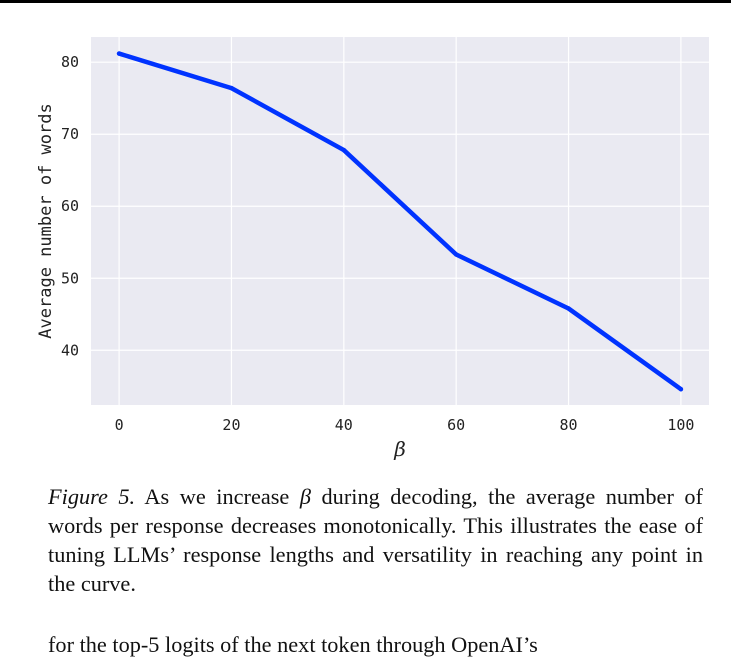  I want to click on x-tick-label: 80, so click(569, 425).